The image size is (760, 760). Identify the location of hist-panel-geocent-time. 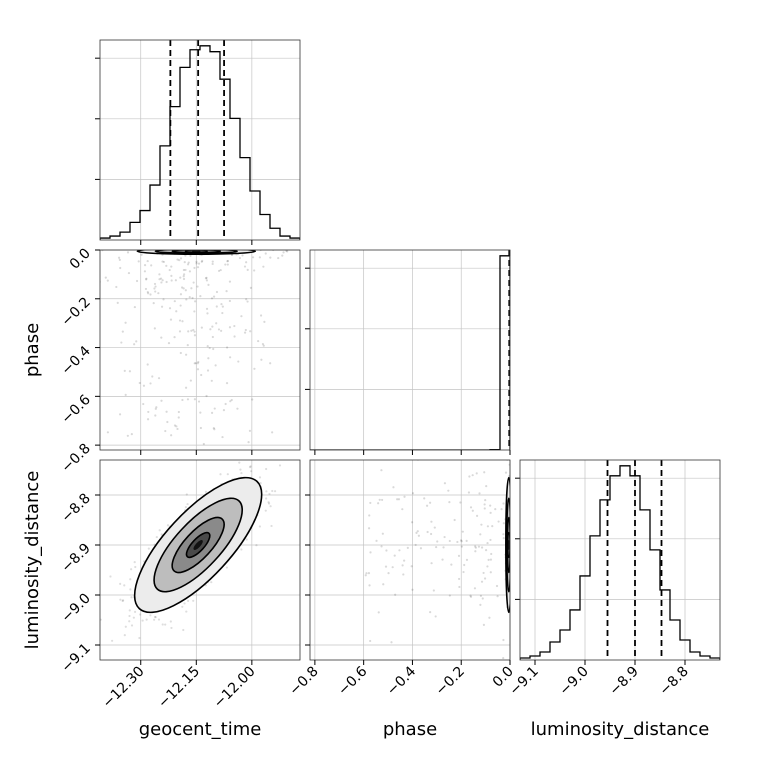
(198, 140).